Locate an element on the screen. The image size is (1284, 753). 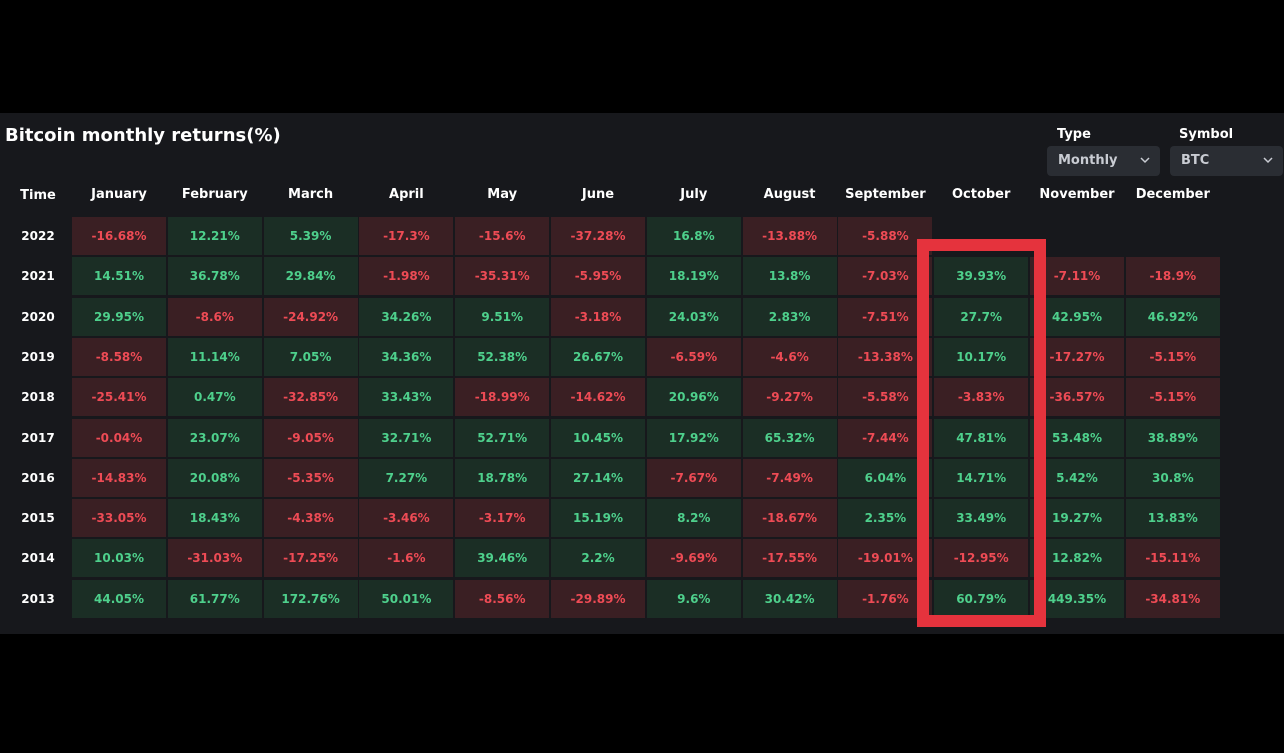
column-header-december: December is located at coordinates (1172, 194).